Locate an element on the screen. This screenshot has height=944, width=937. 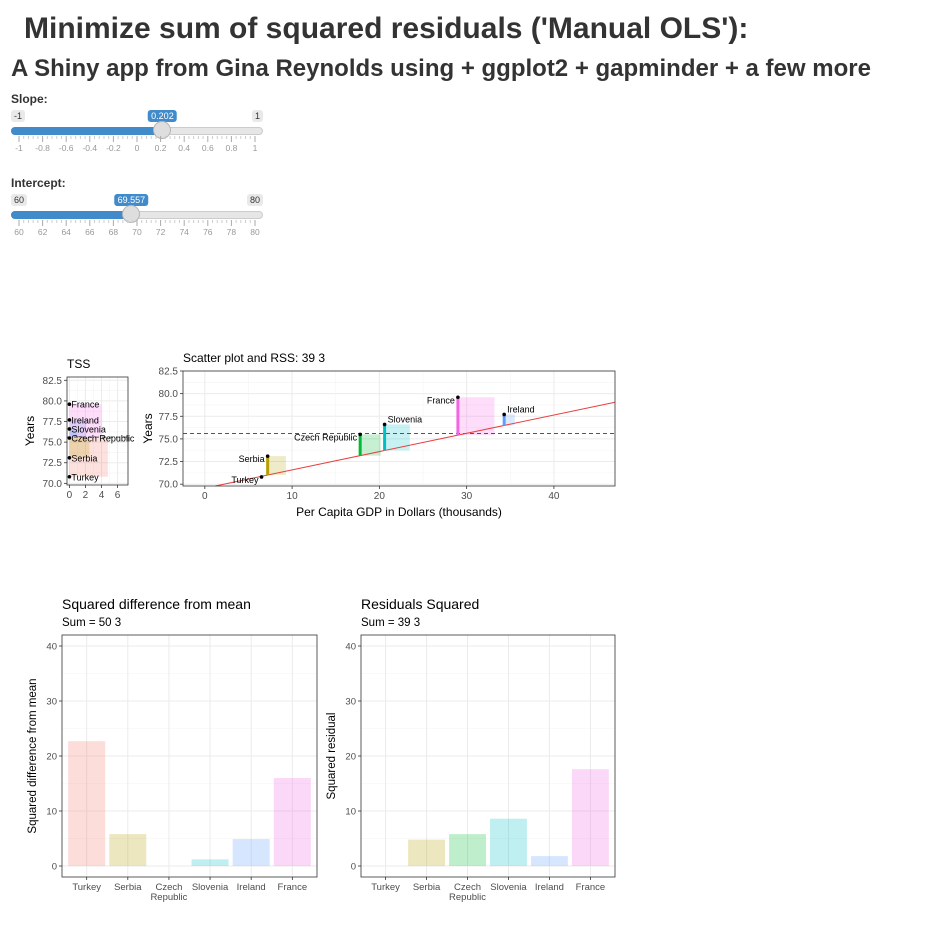
slider-tick-label: 76 is located at coordinates (208, 232).